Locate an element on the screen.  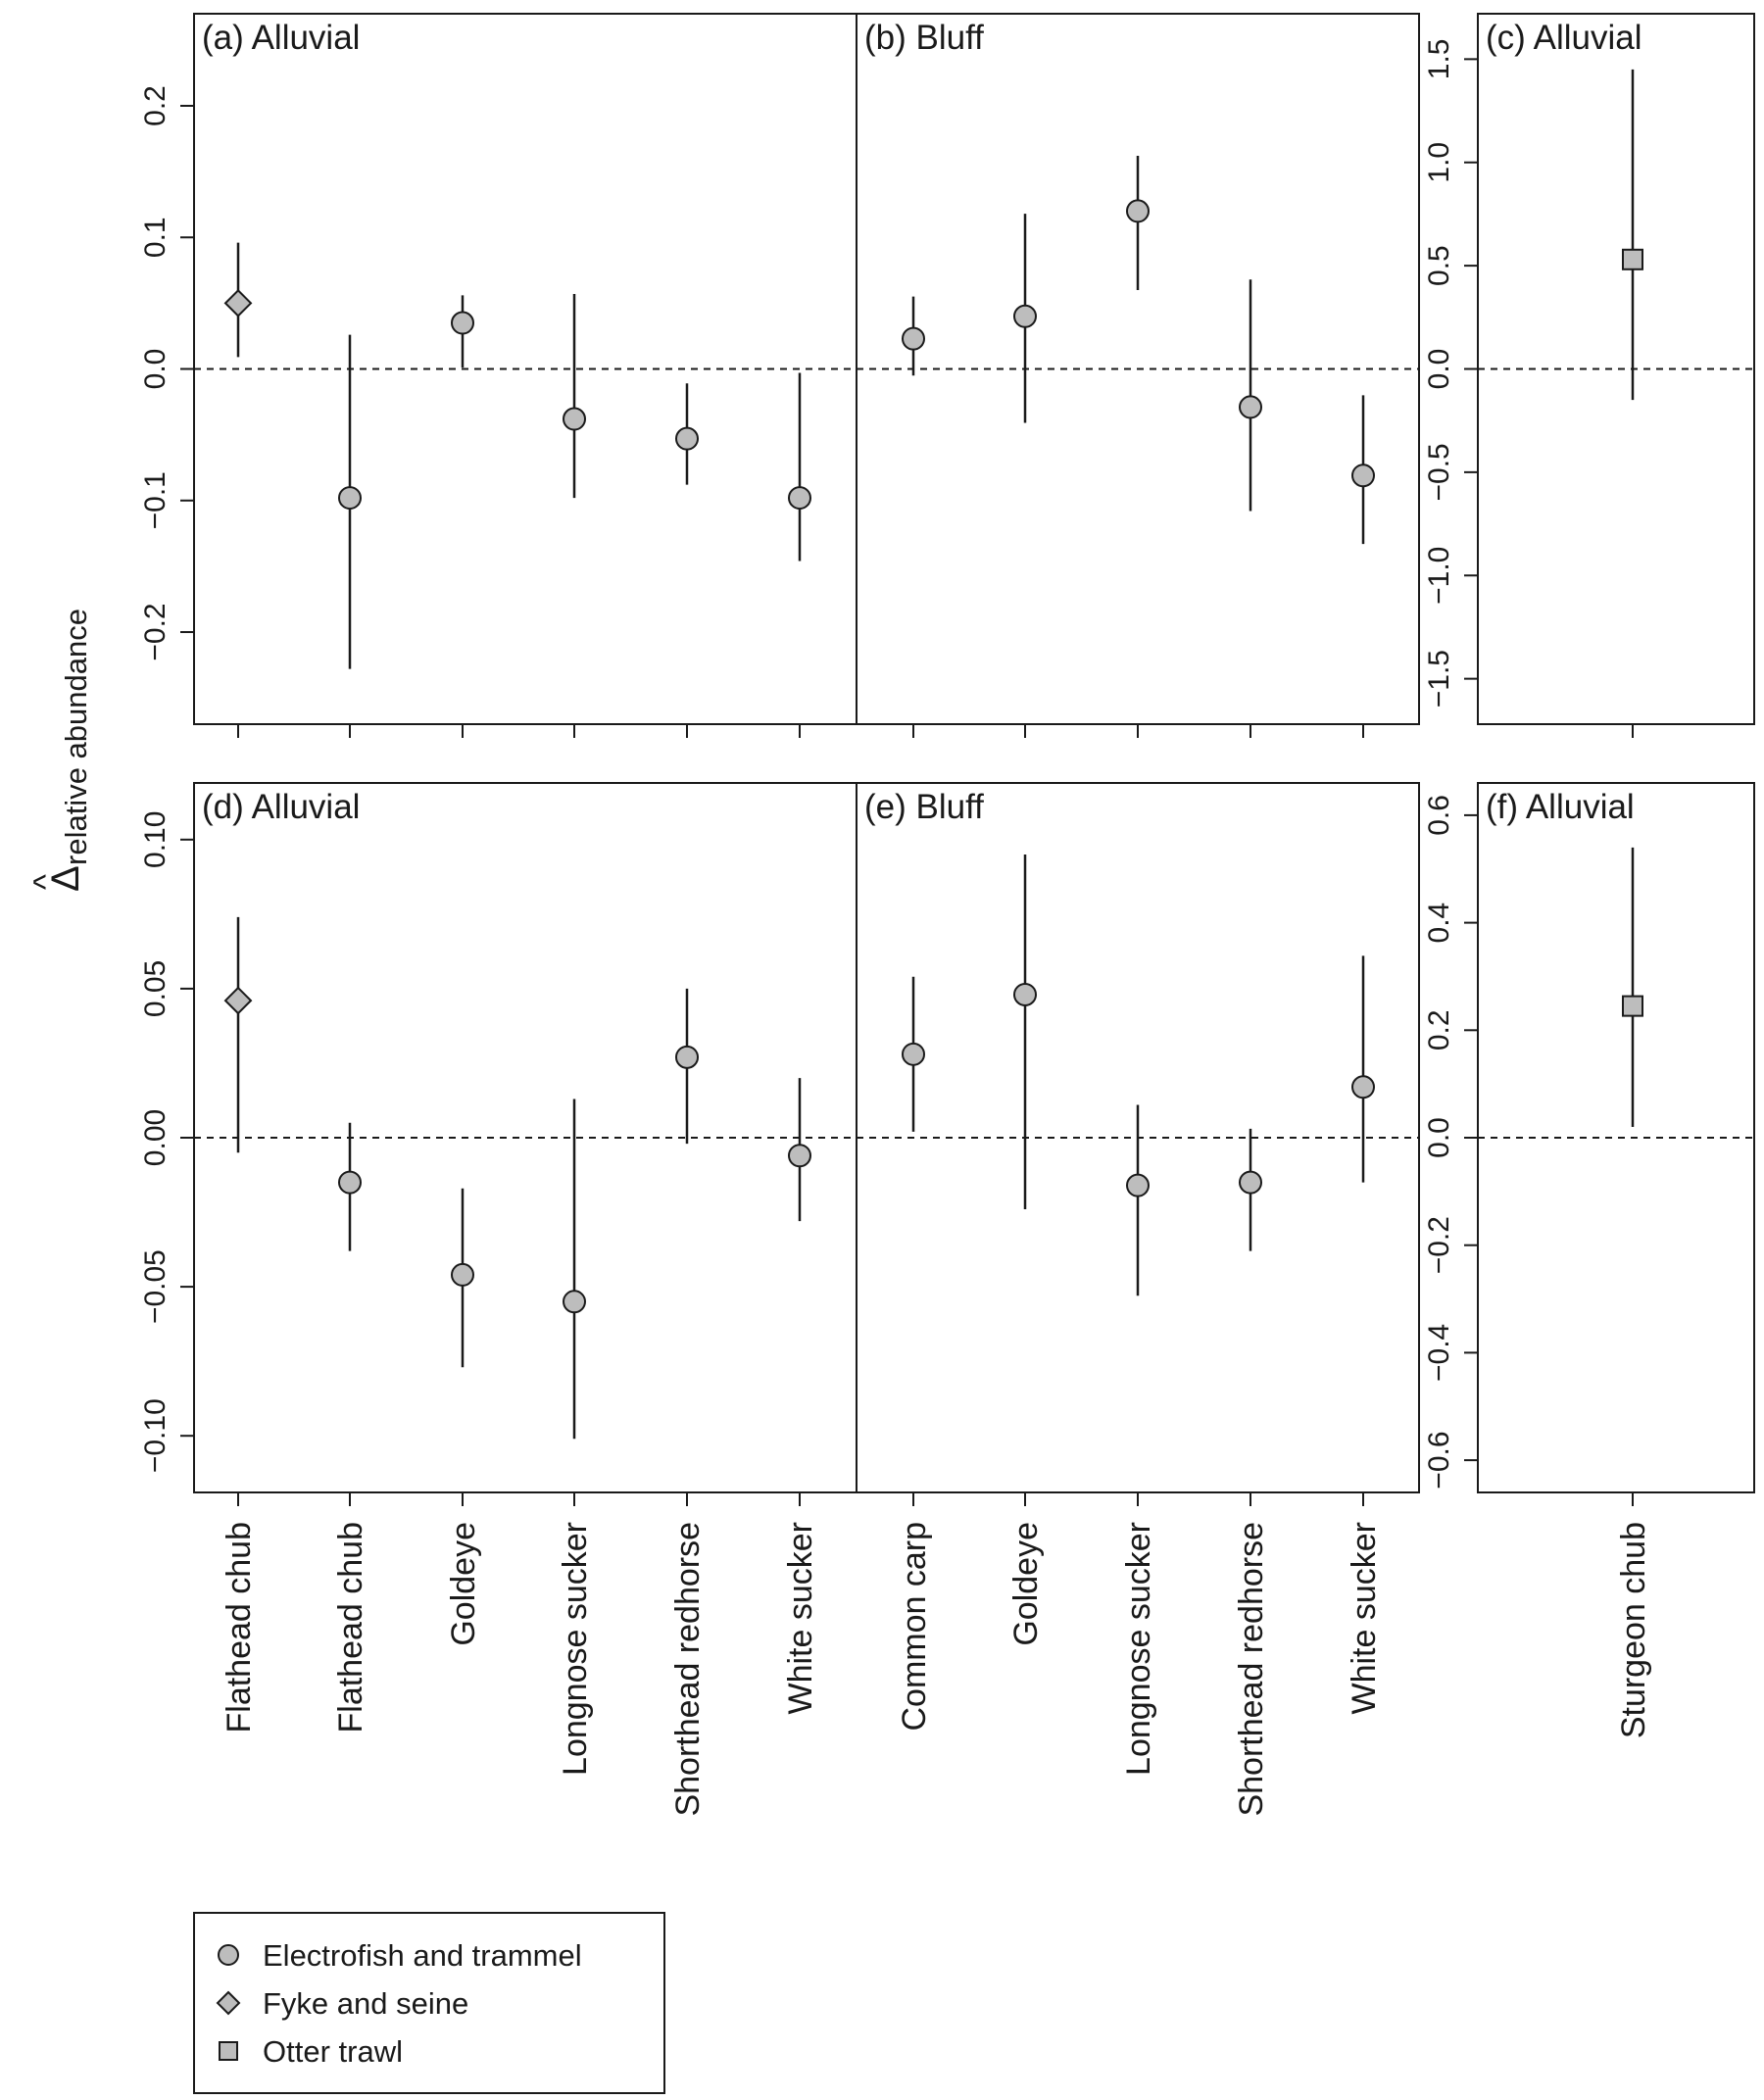
panel-b: (b) Bluff is located at coordinates (1138, 282).